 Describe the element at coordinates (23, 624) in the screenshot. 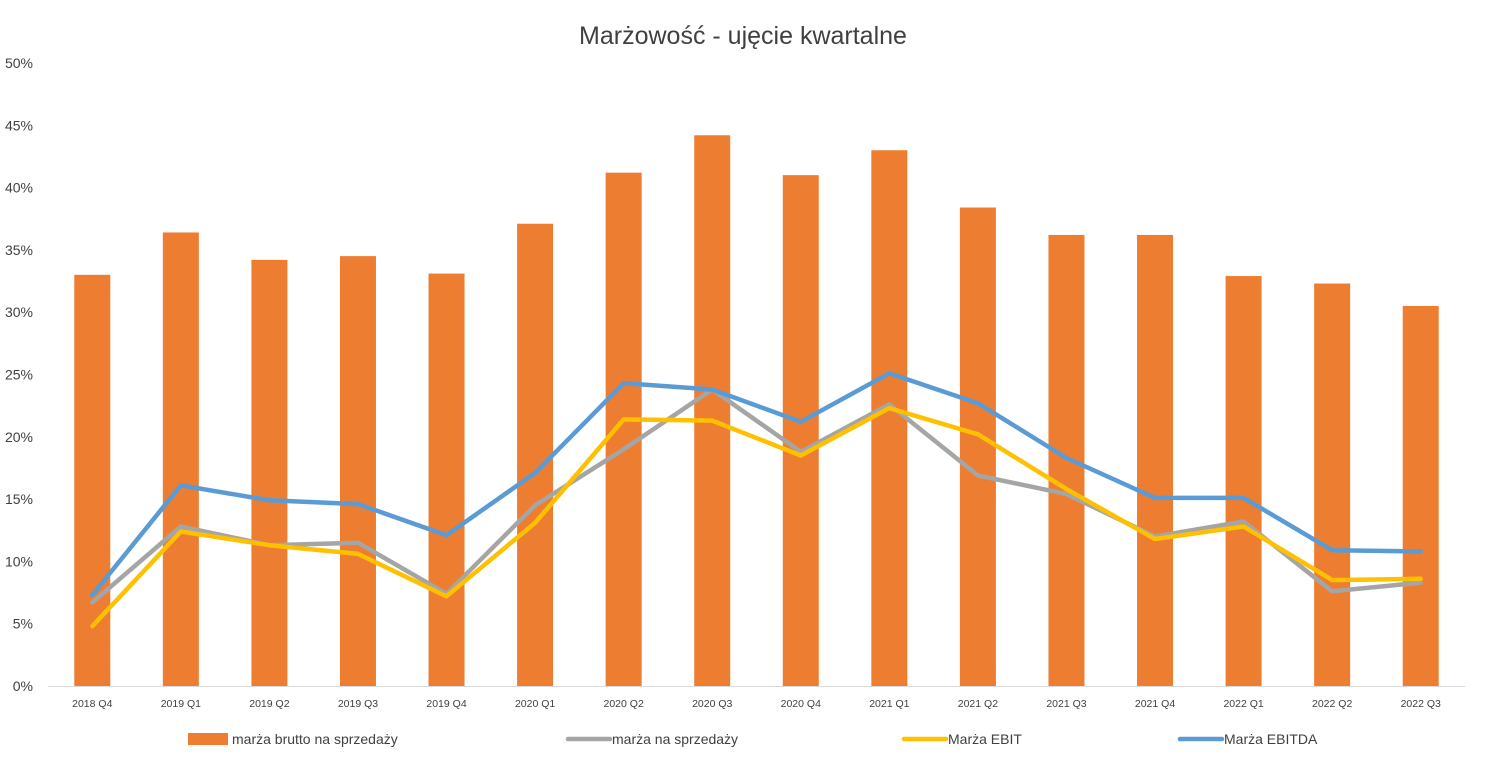

I see `y-tick-label: 5%` at that location.